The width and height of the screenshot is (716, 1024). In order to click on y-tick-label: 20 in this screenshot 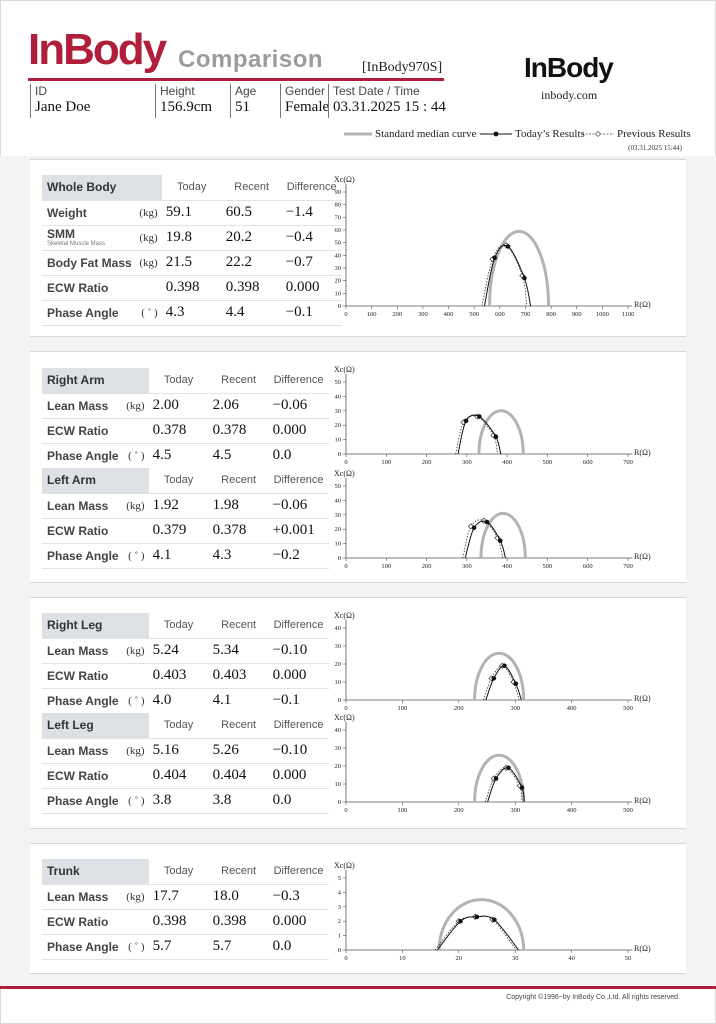, I will do `click(338, 766)`.